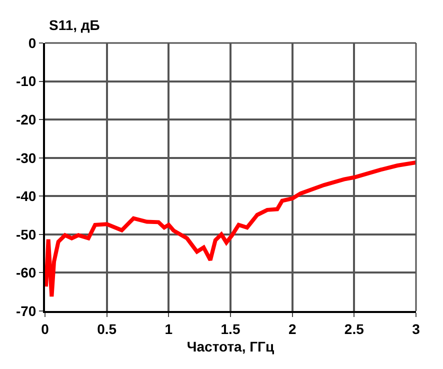 The image size is (443, 369). I want to click on x-axis-title: Частота, ГГц, so click(230, 346).